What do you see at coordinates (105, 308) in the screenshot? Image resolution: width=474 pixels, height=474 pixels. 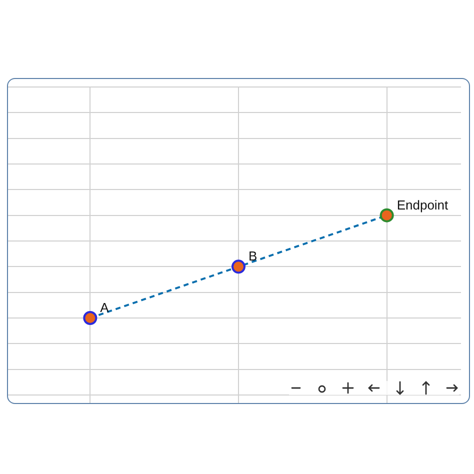 I see `annotation: A` at bounding box center [105, 308].